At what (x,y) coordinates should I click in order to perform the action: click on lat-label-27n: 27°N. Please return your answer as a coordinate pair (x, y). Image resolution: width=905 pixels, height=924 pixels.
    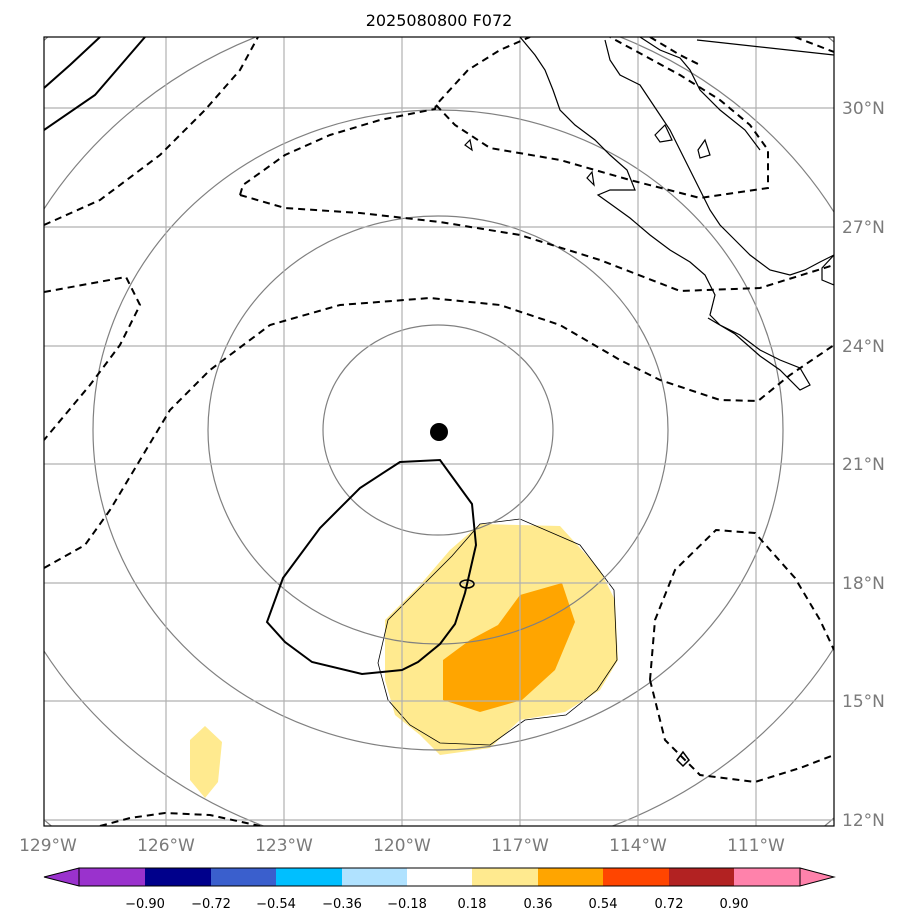
    Looking at the image, I should click on (863, 228).